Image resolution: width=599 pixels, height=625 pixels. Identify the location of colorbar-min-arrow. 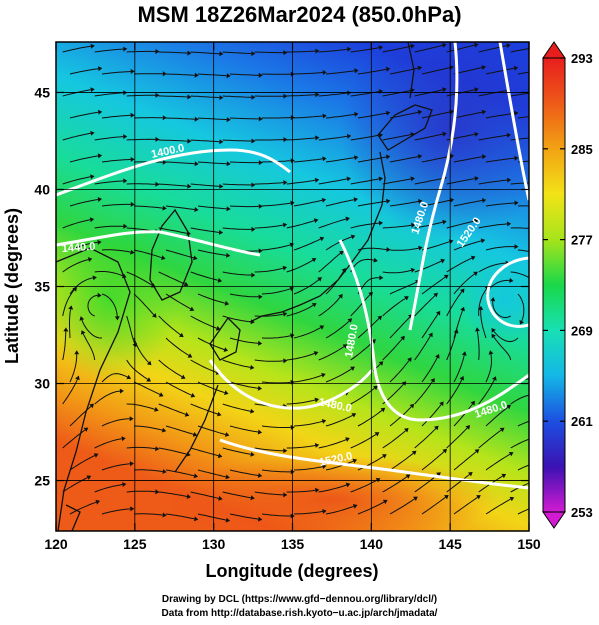
(554, 520).